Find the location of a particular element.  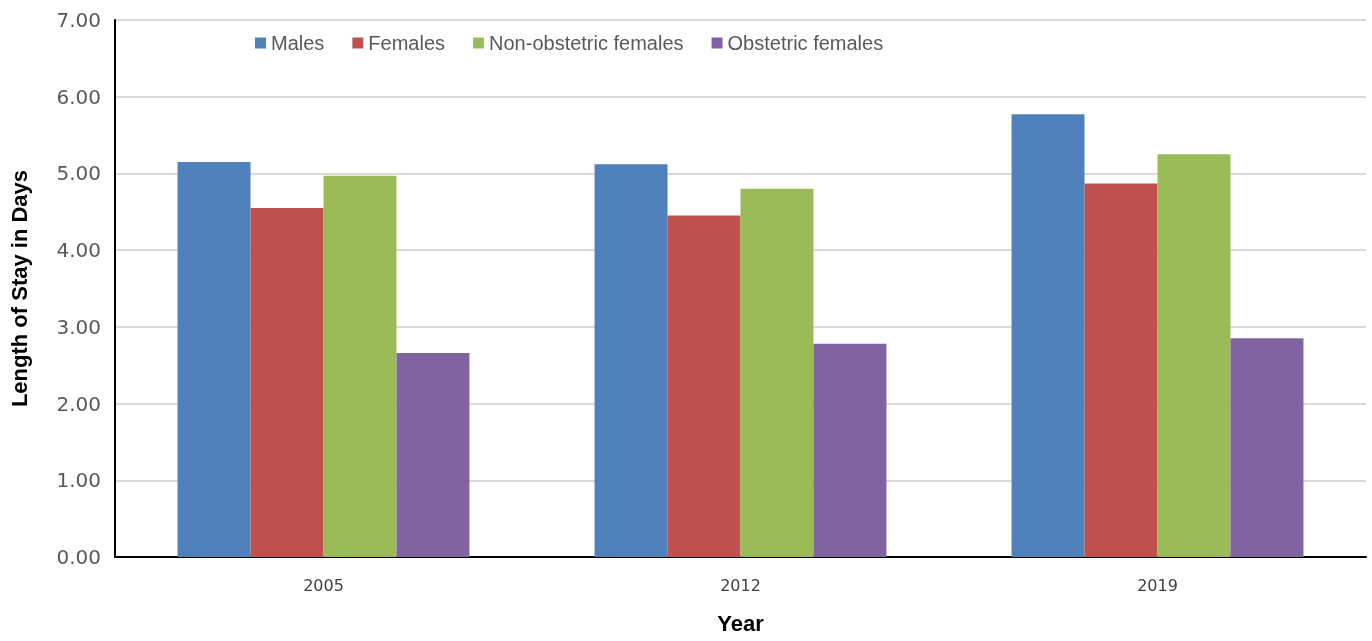

x-axis-title: Year is located at coordinates (741, 623).